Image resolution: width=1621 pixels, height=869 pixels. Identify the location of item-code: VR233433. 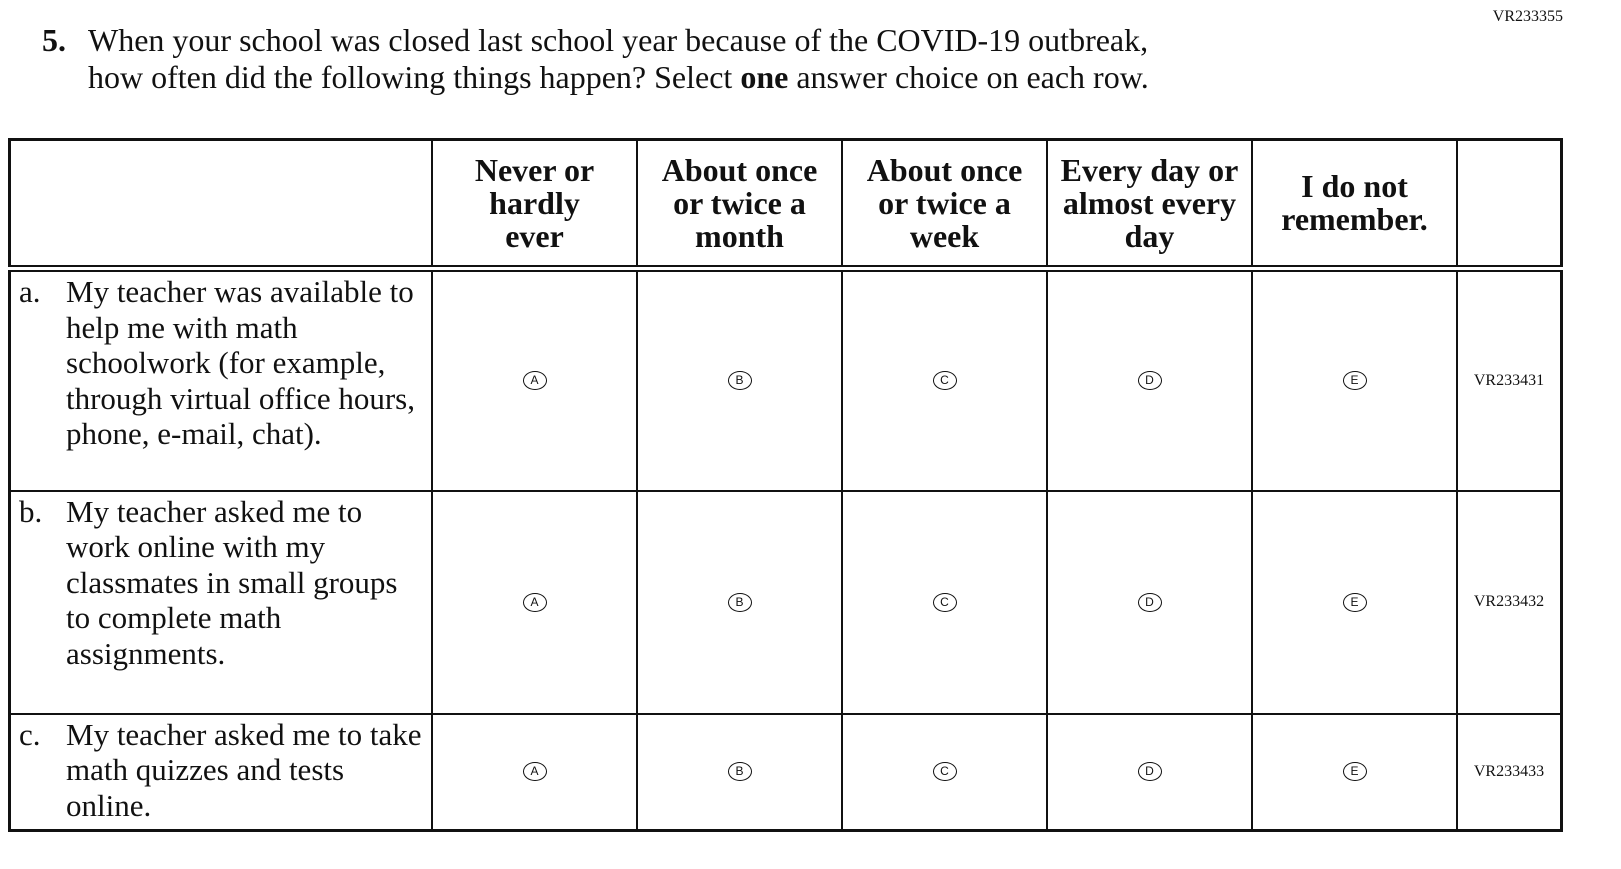
(1509, 771).